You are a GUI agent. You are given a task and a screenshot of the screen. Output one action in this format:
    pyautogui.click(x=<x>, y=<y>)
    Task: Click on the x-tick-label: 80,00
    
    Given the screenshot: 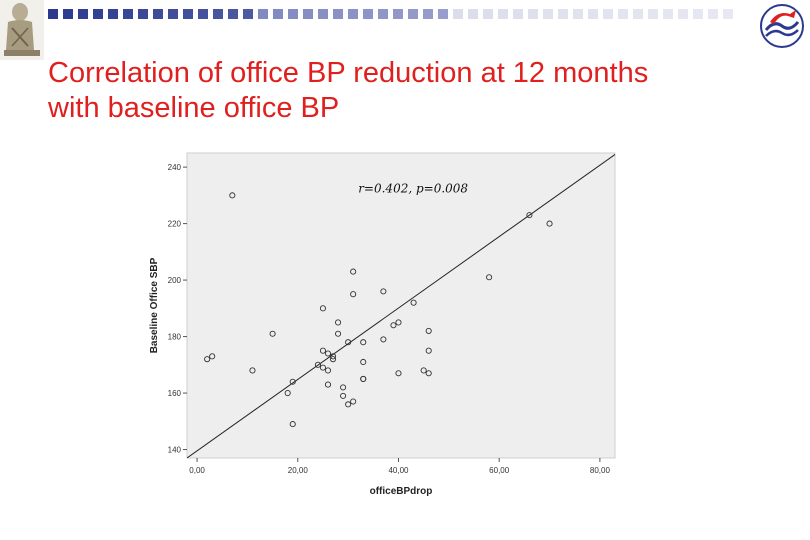 What is the action you would take?
    pyautogui.click(x=600, y=470)
    